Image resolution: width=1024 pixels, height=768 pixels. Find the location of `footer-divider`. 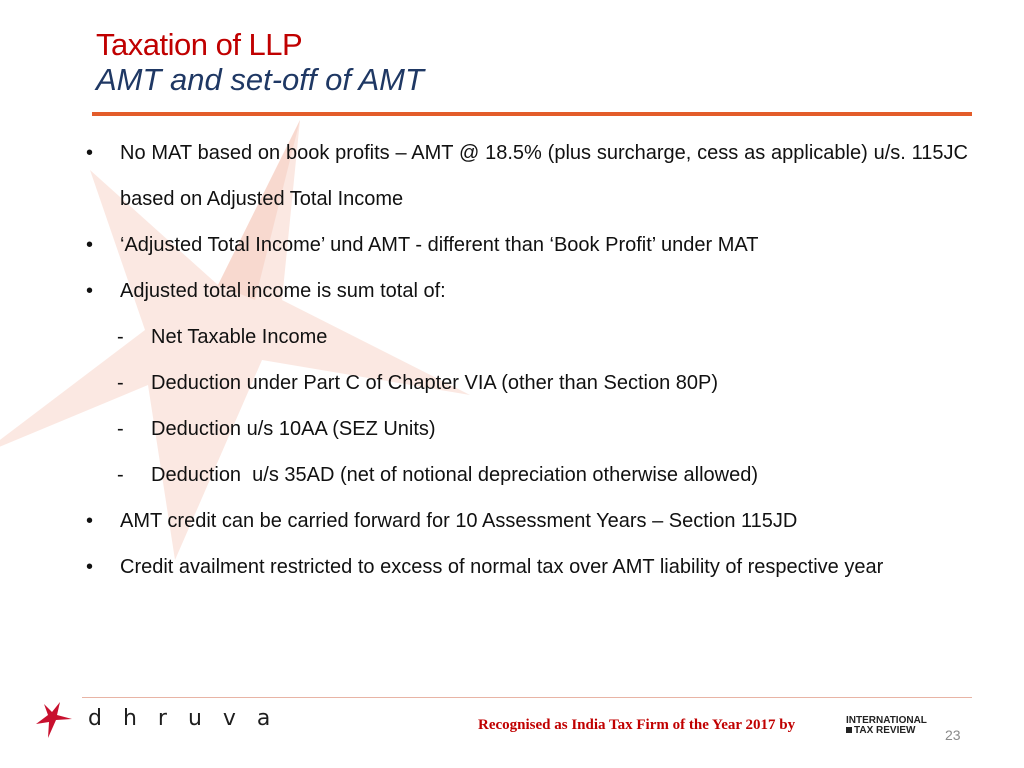

footer-divider is located at coordinates (527, 697).